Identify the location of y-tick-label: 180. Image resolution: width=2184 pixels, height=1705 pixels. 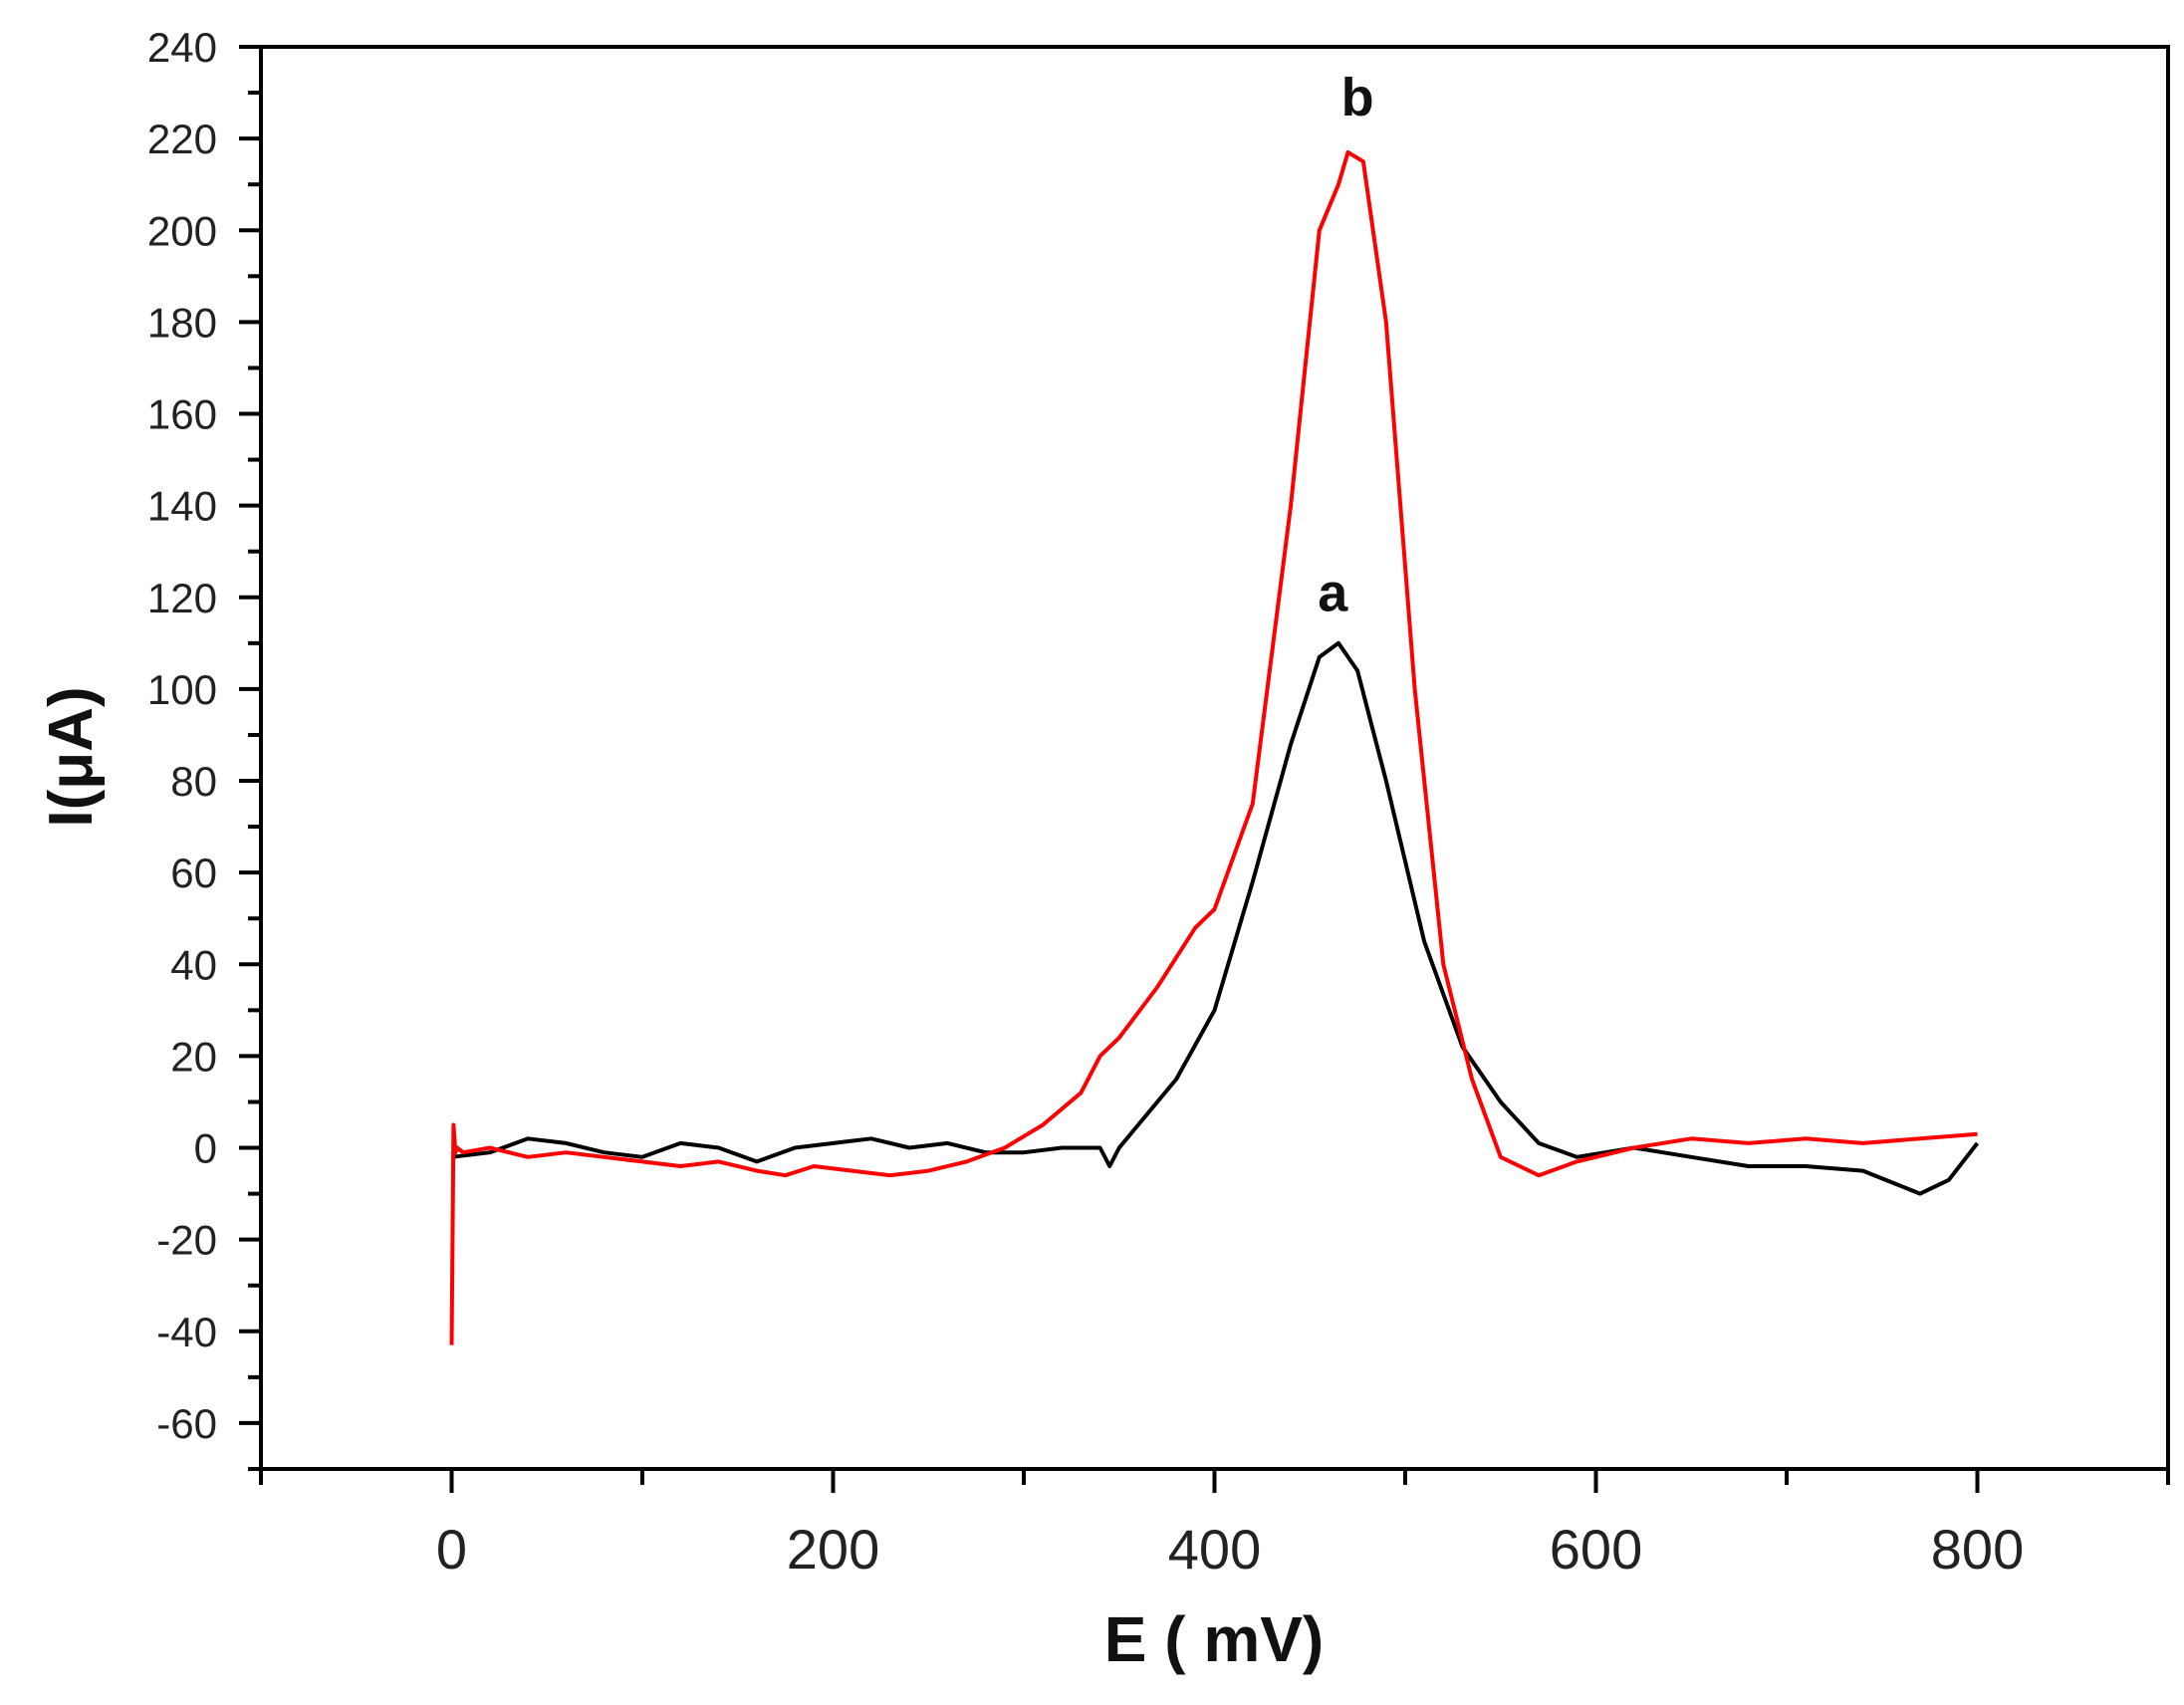
(182, 322).